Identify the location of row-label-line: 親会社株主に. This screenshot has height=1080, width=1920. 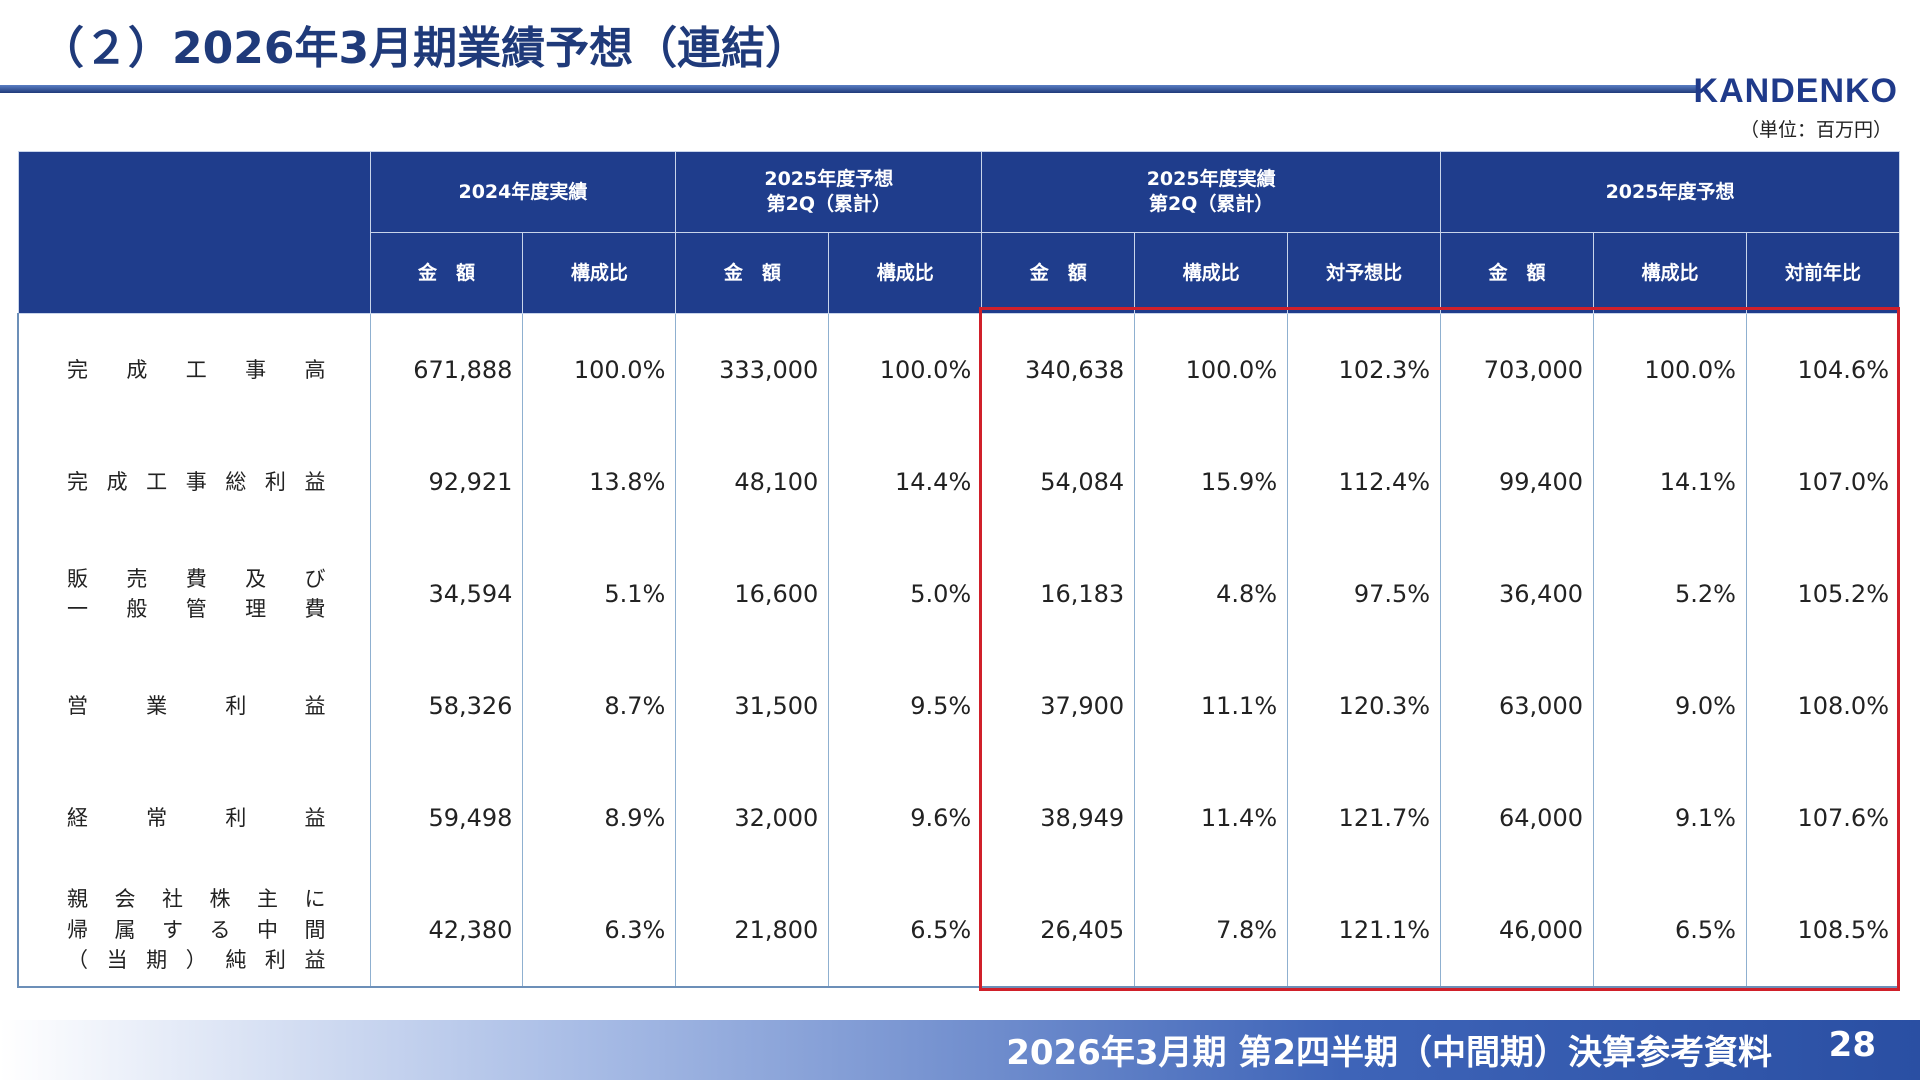
(196, 899).